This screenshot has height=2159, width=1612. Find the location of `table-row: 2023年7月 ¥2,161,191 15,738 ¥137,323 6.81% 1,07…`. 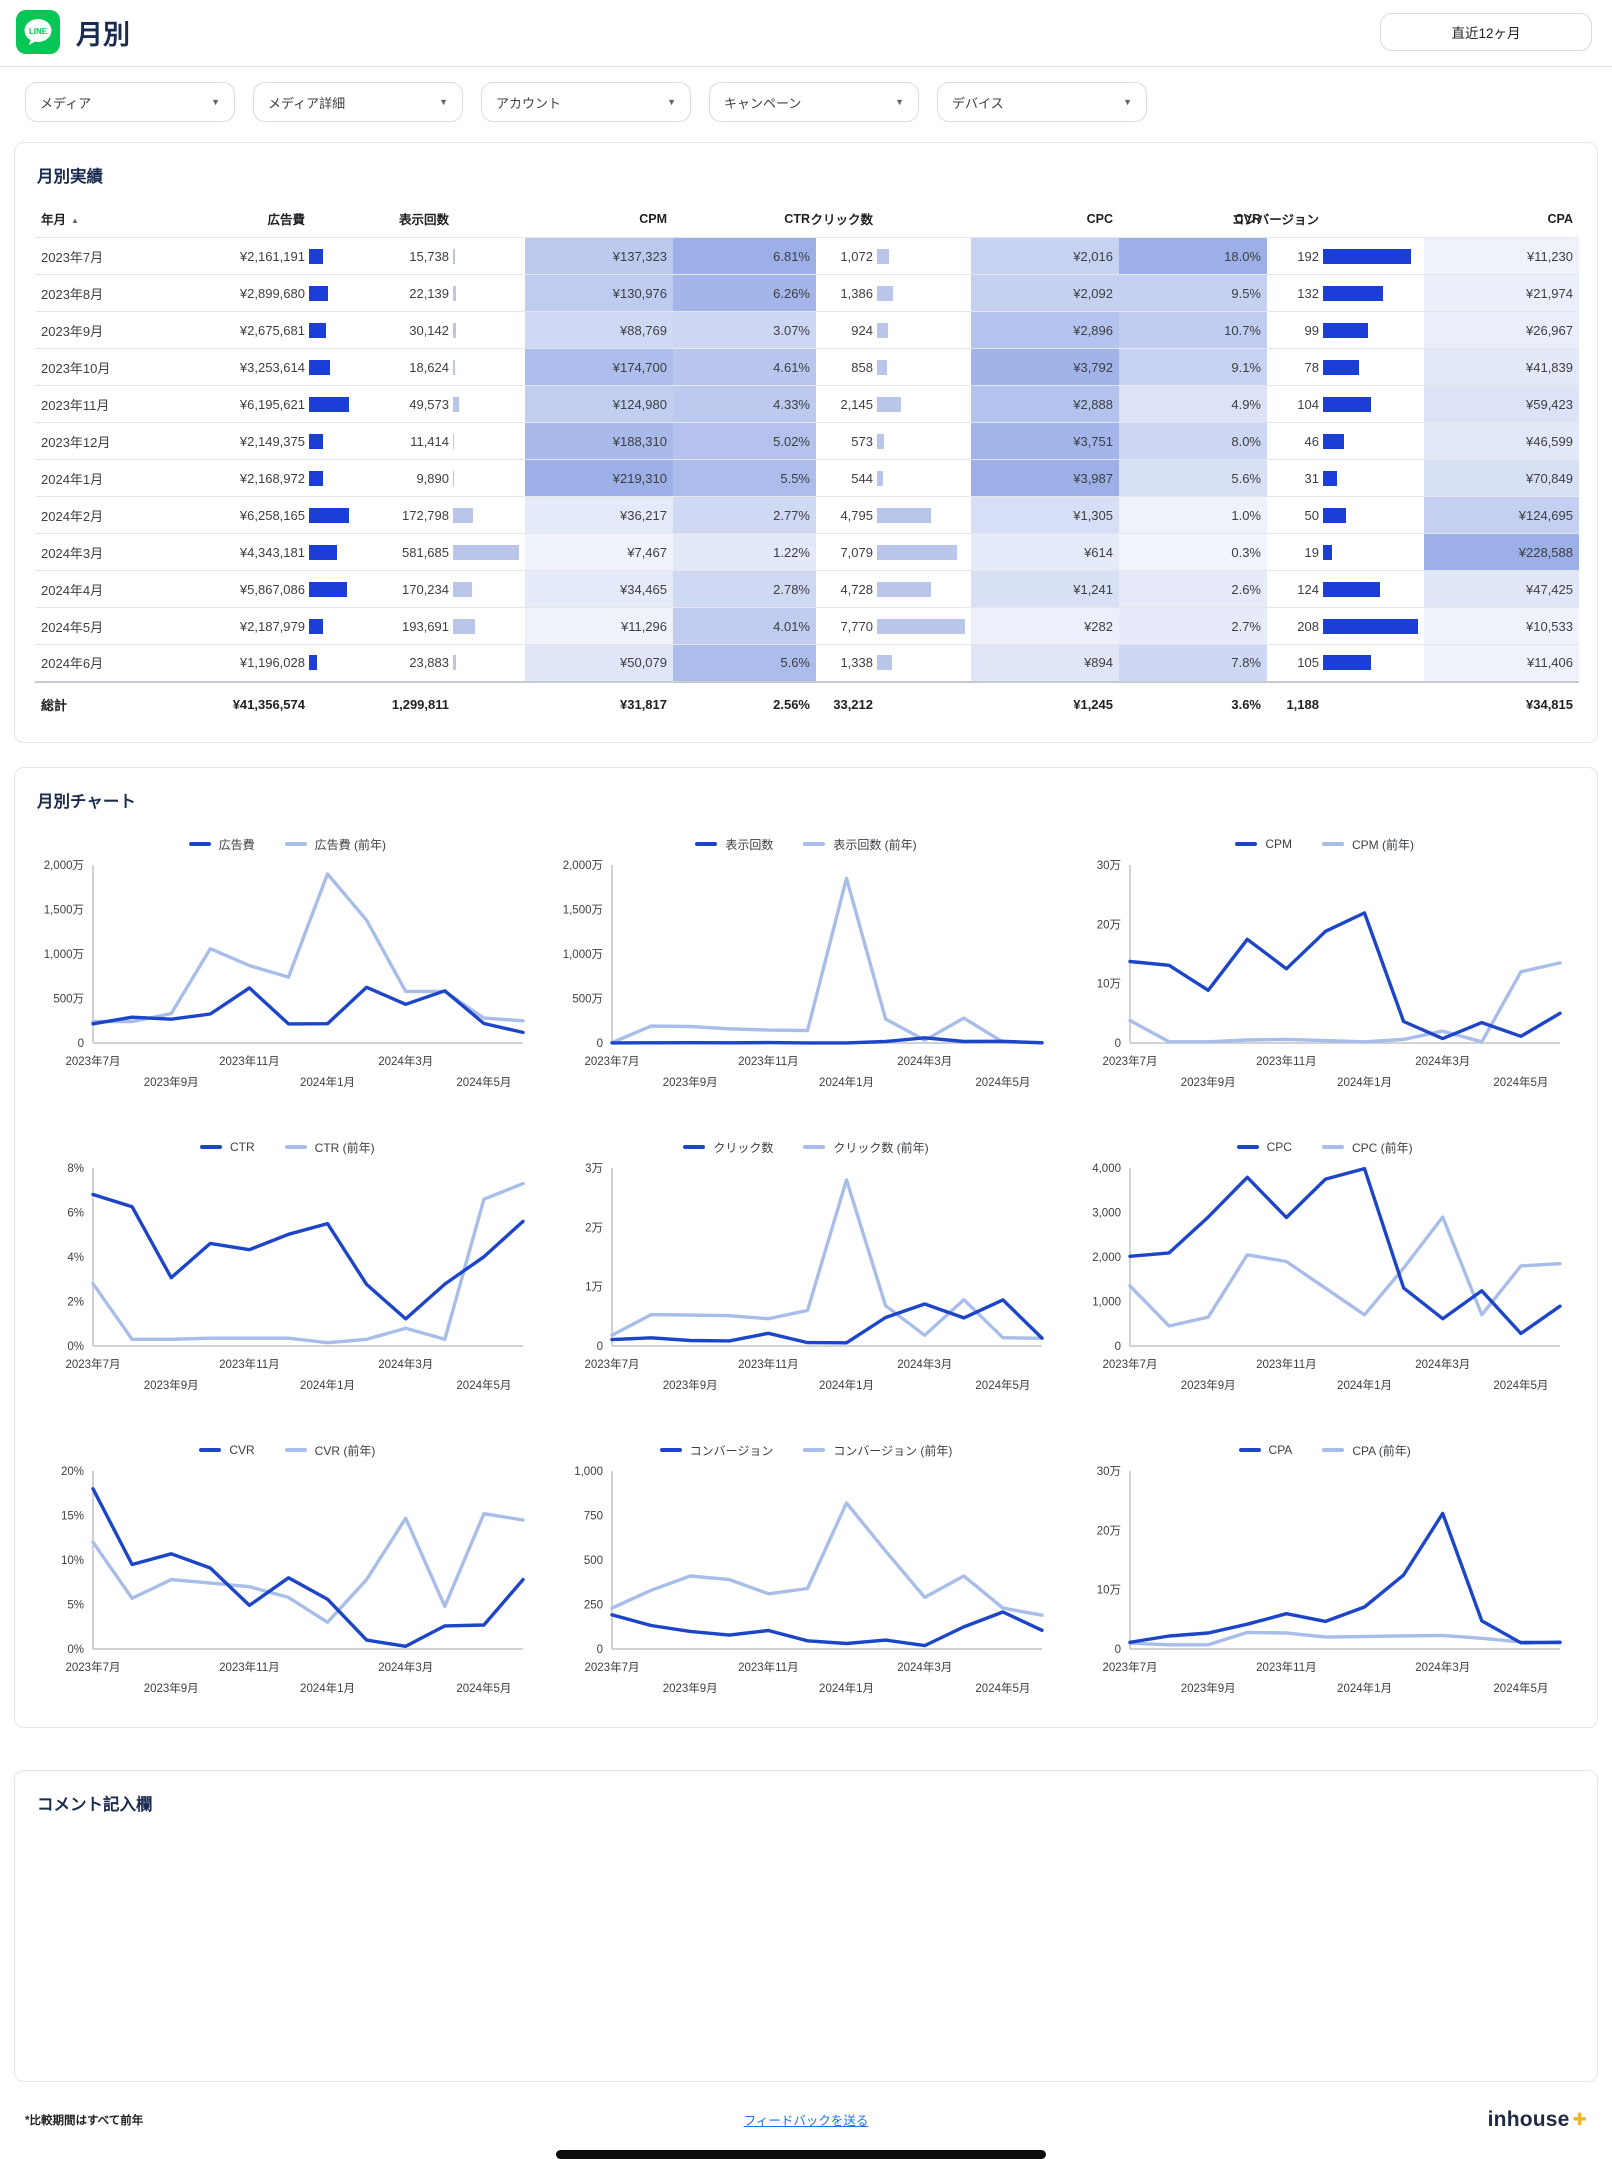

table-row: 2023年7月 ¥2,161,191 15,738 ¥137,323 6.81% 1,07… is located at coordinates (807, 256).